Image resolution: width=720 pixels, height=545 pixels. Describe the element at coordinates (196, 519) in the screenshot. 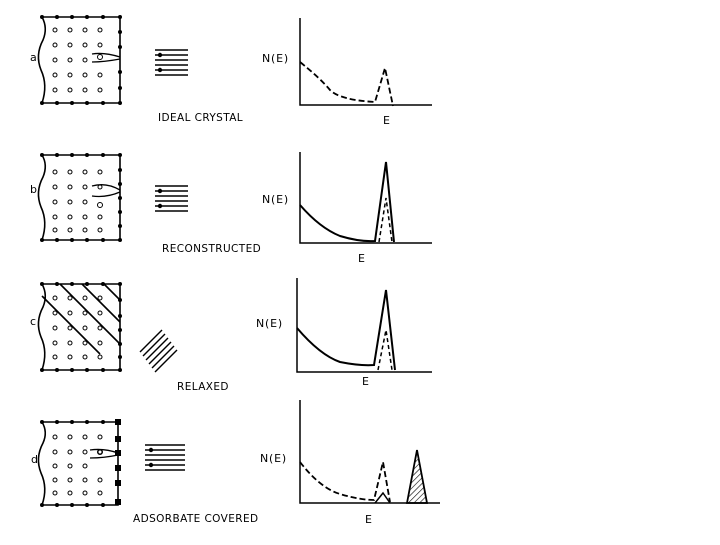

I see `caption-d: ADSORBATE COVERED` at that location.